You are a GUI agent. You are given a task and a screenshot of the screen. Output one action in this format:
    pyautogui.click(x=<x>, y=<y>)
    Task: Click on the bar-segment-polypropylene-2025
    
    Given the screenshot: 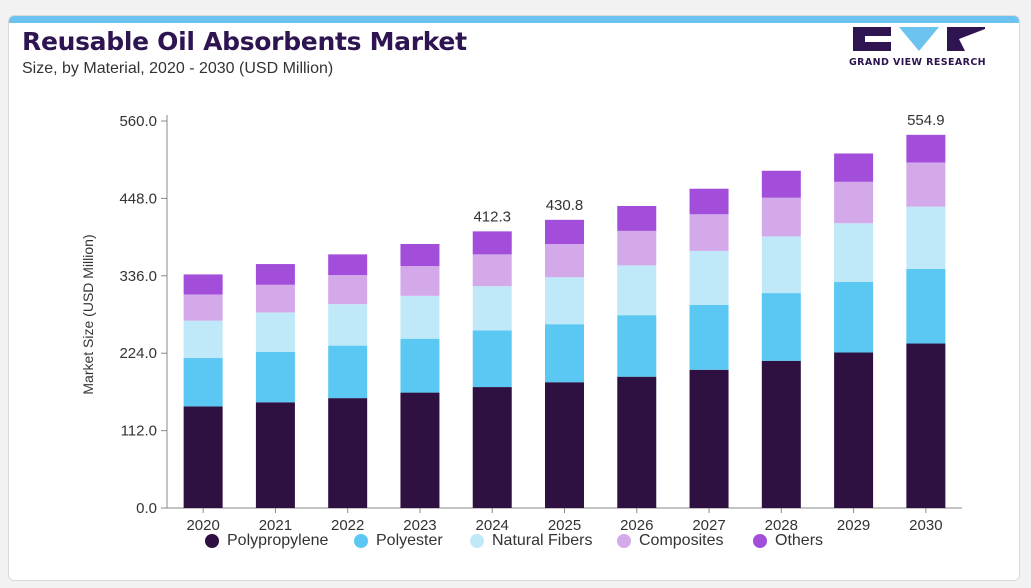 What is the action you would take?
    pyautogui.click(x=564, y=445)
    